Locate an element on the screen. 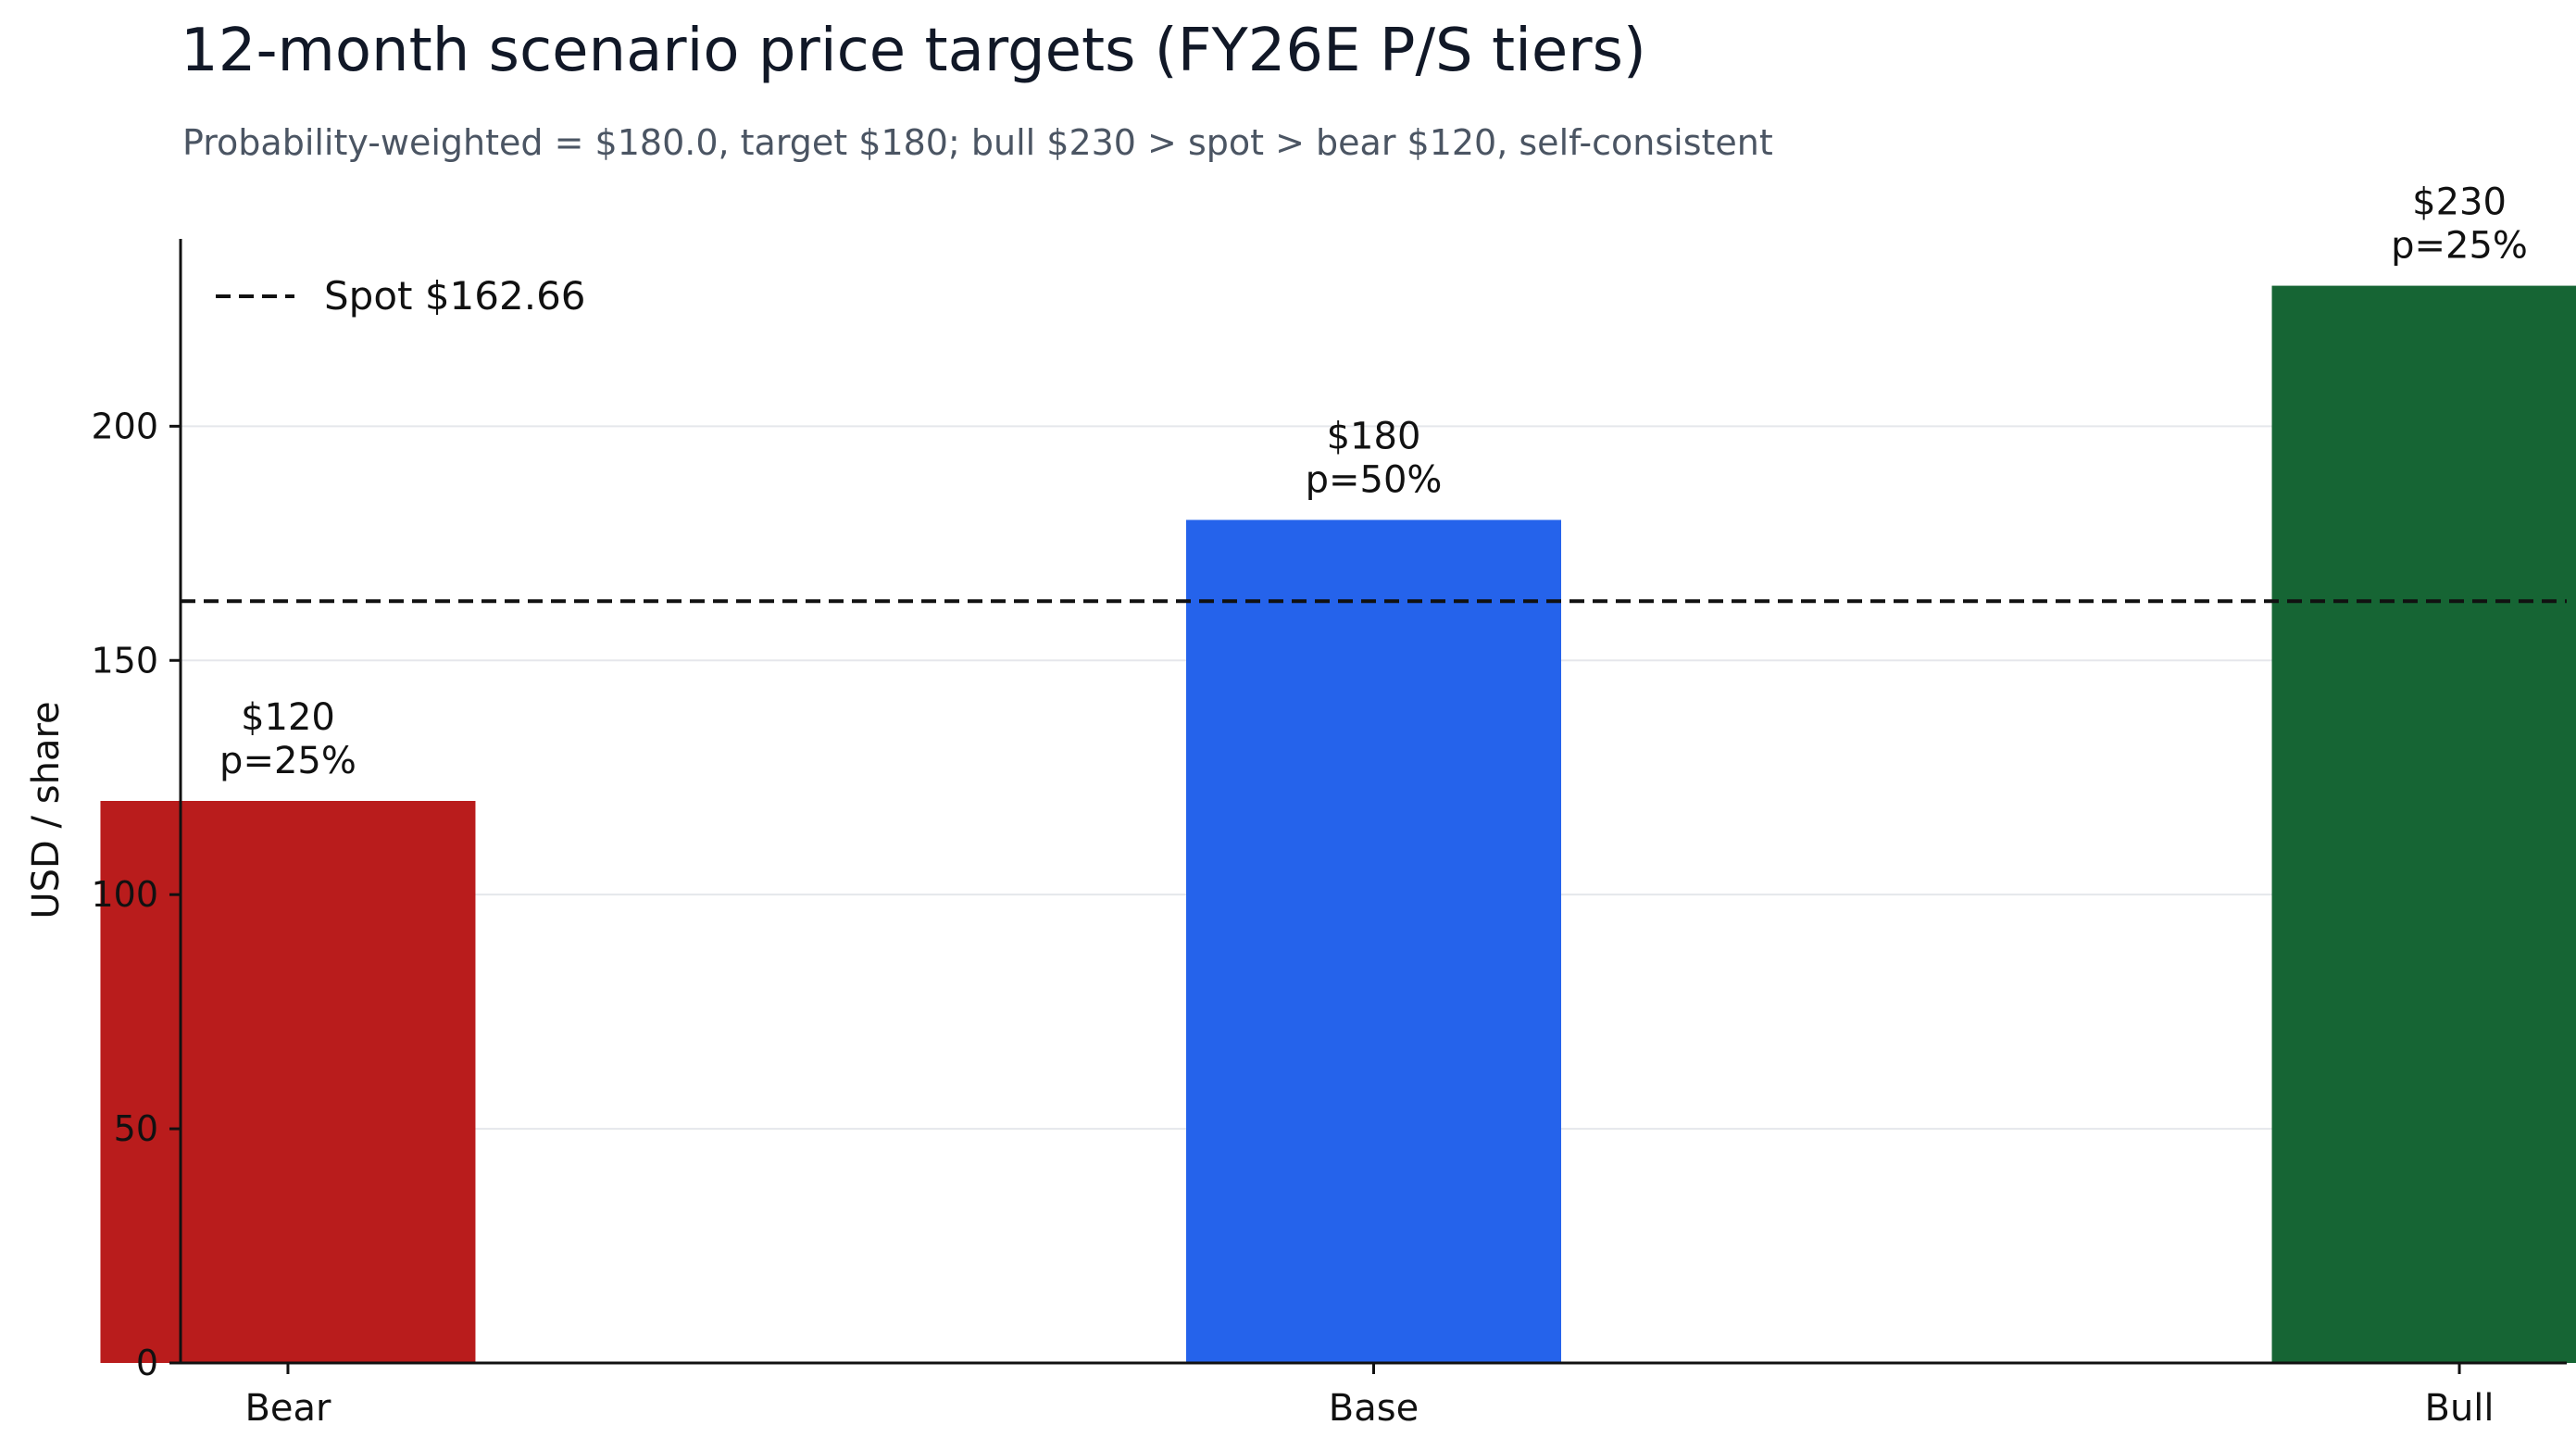 This screenshot has height=1450, width=2576. bar-base is located at coordinates (1373, 941).